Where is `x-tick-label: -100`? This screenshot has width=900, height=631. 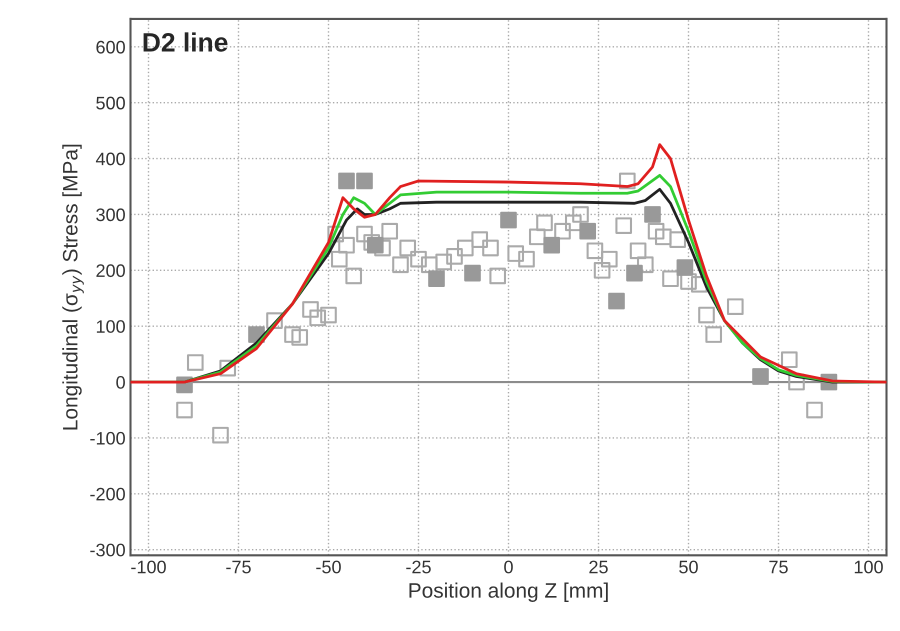
x-tick-label: -100 is located at coordinates (148, 567).